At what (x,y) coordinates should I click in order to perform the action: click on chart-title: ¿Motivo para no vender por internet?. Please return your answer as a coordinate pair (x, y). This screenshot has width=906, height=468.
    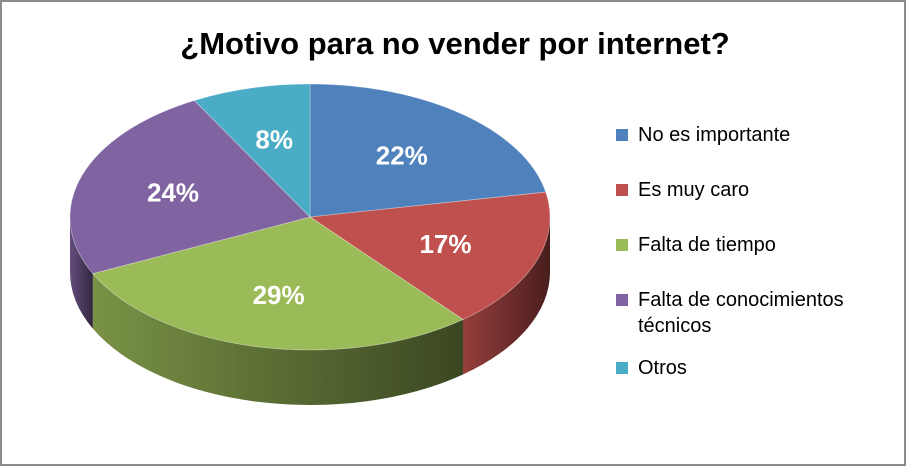
    Looking at the image, I should click on (455, 43).